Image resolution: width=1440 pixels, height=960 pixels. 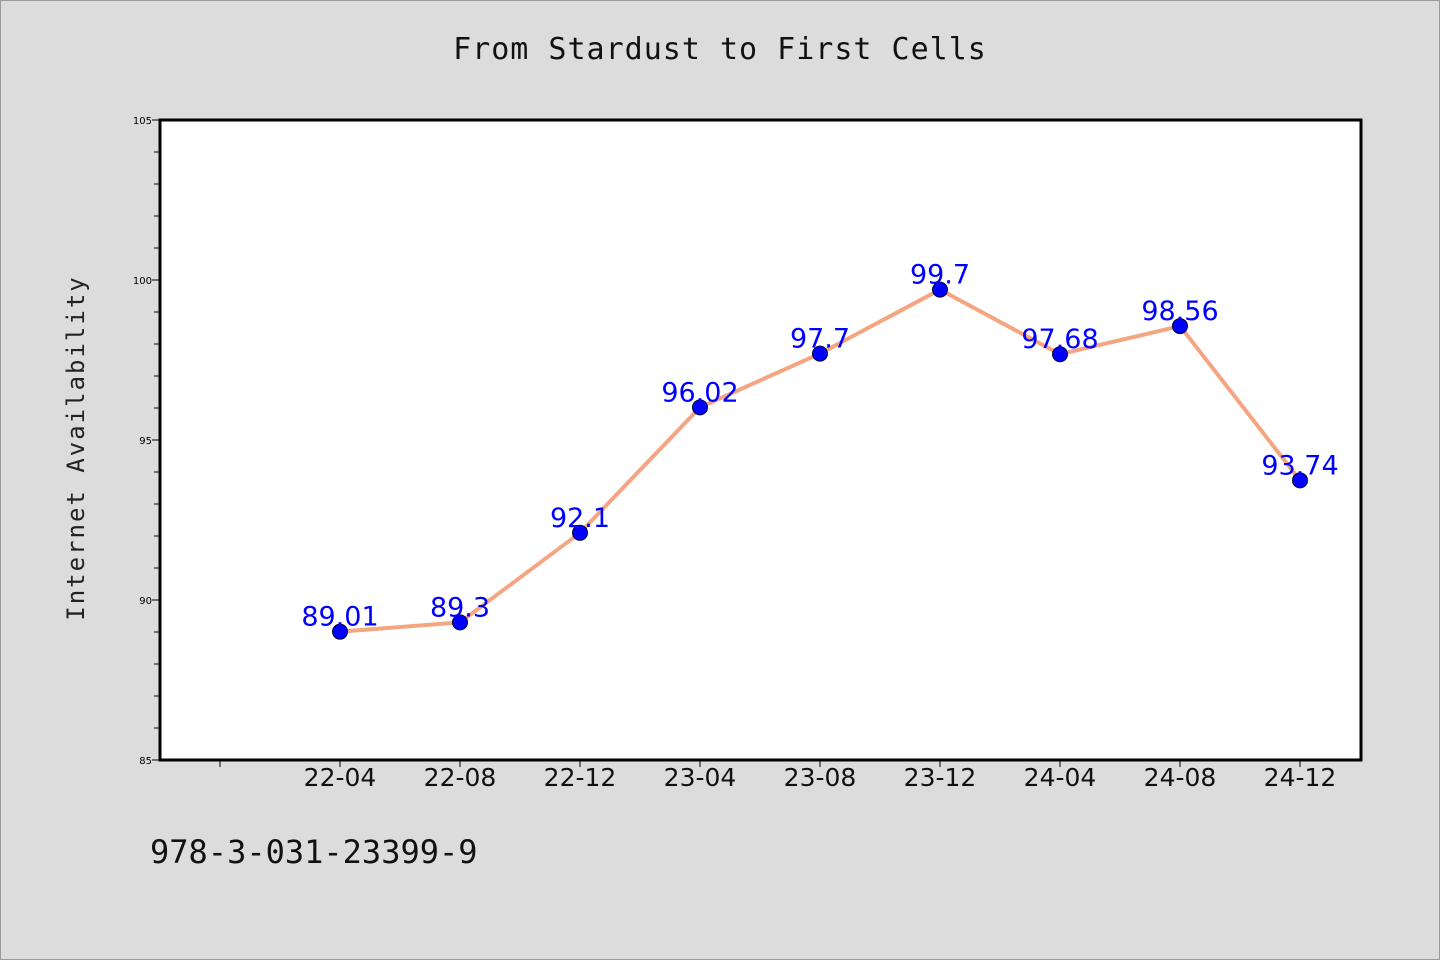 I want to click on x-tick-label: 22-04, so click(x=340, y=777).